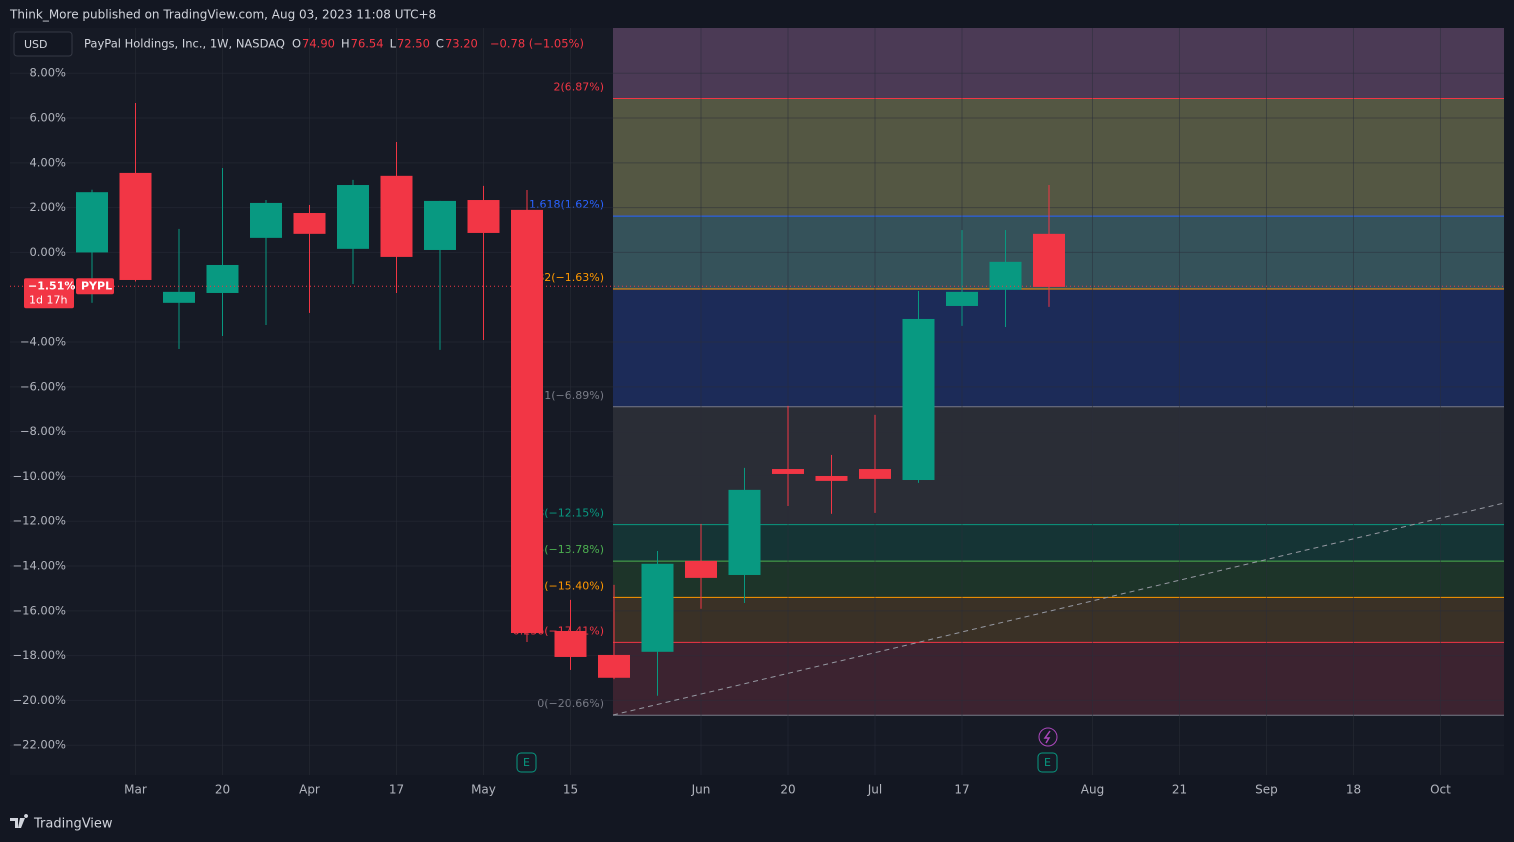 The width and height of the screenshot is (1514, 842). I want to click on x-tick-label: May, so click(483, 790).